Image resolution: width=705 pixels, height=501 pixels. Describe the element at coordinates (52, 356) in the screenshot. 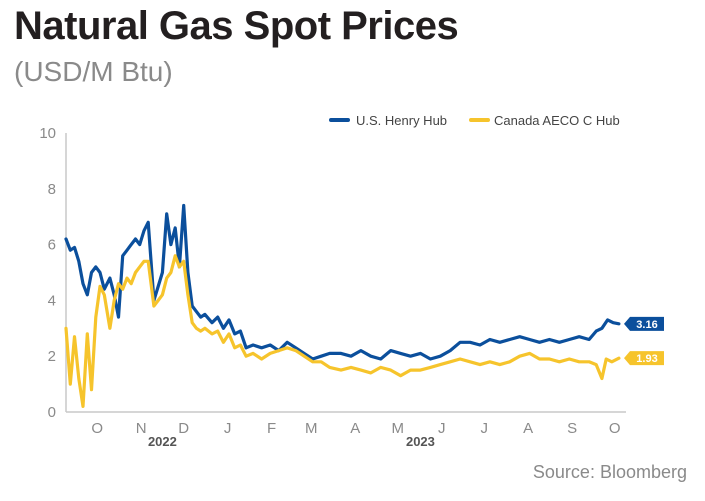

I see `y-tick-label: 2` at that location.